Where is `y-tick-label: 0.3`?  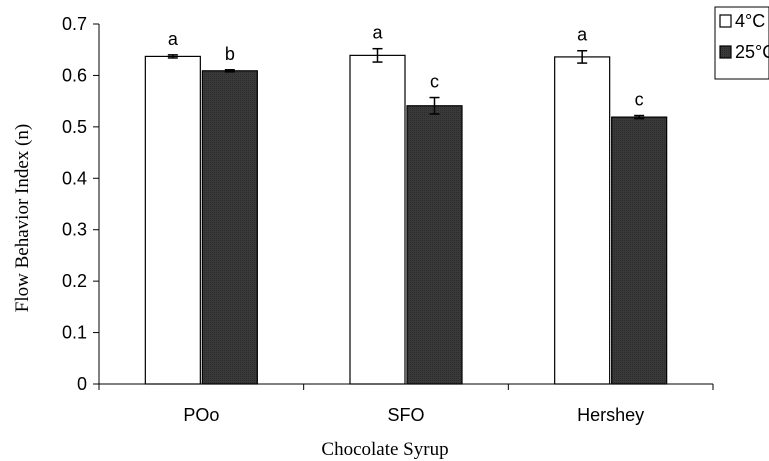
y-tick-label: 0.3 is located at coordinates (74, 230).